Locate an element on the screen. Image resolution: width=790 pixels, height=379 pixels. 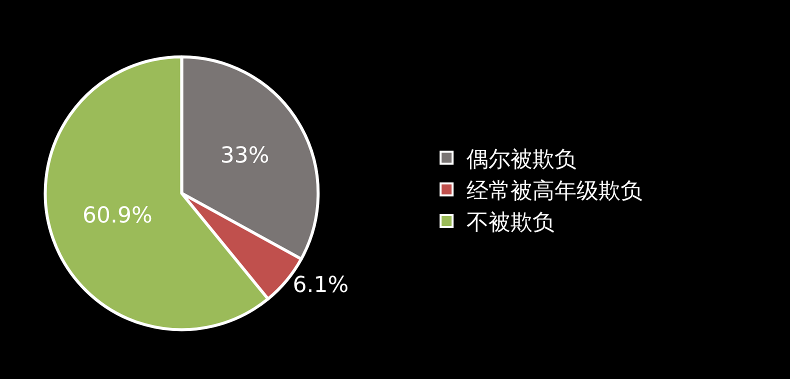
data-label: 33% is located at coordinates (245, 155).